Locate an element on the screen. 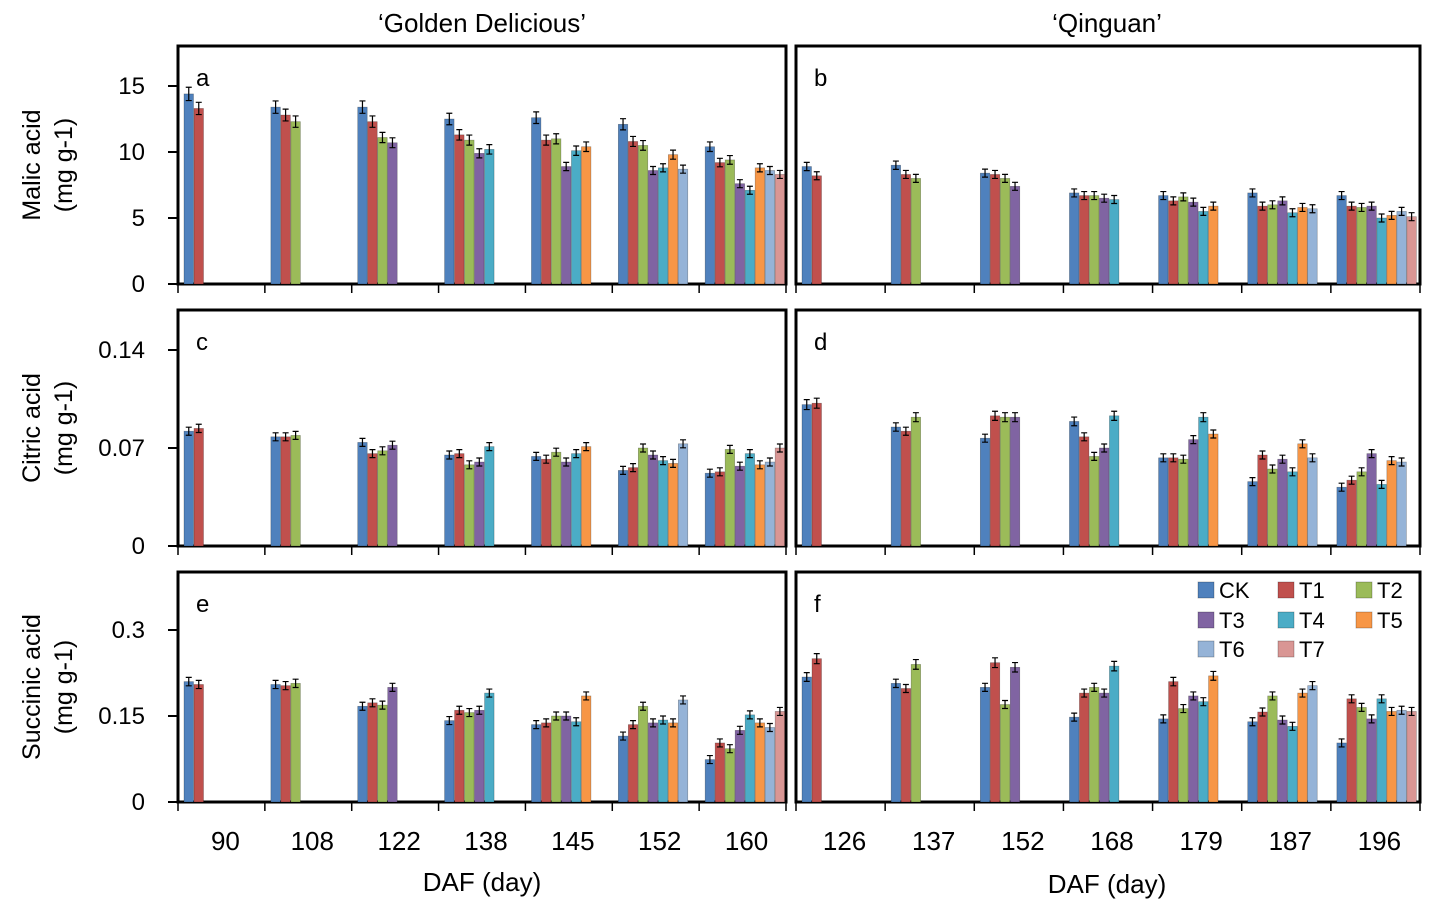 The width and height of the screenshot is (1429, 899). bar-e-152-T5 is located at coordinates (673, 762).